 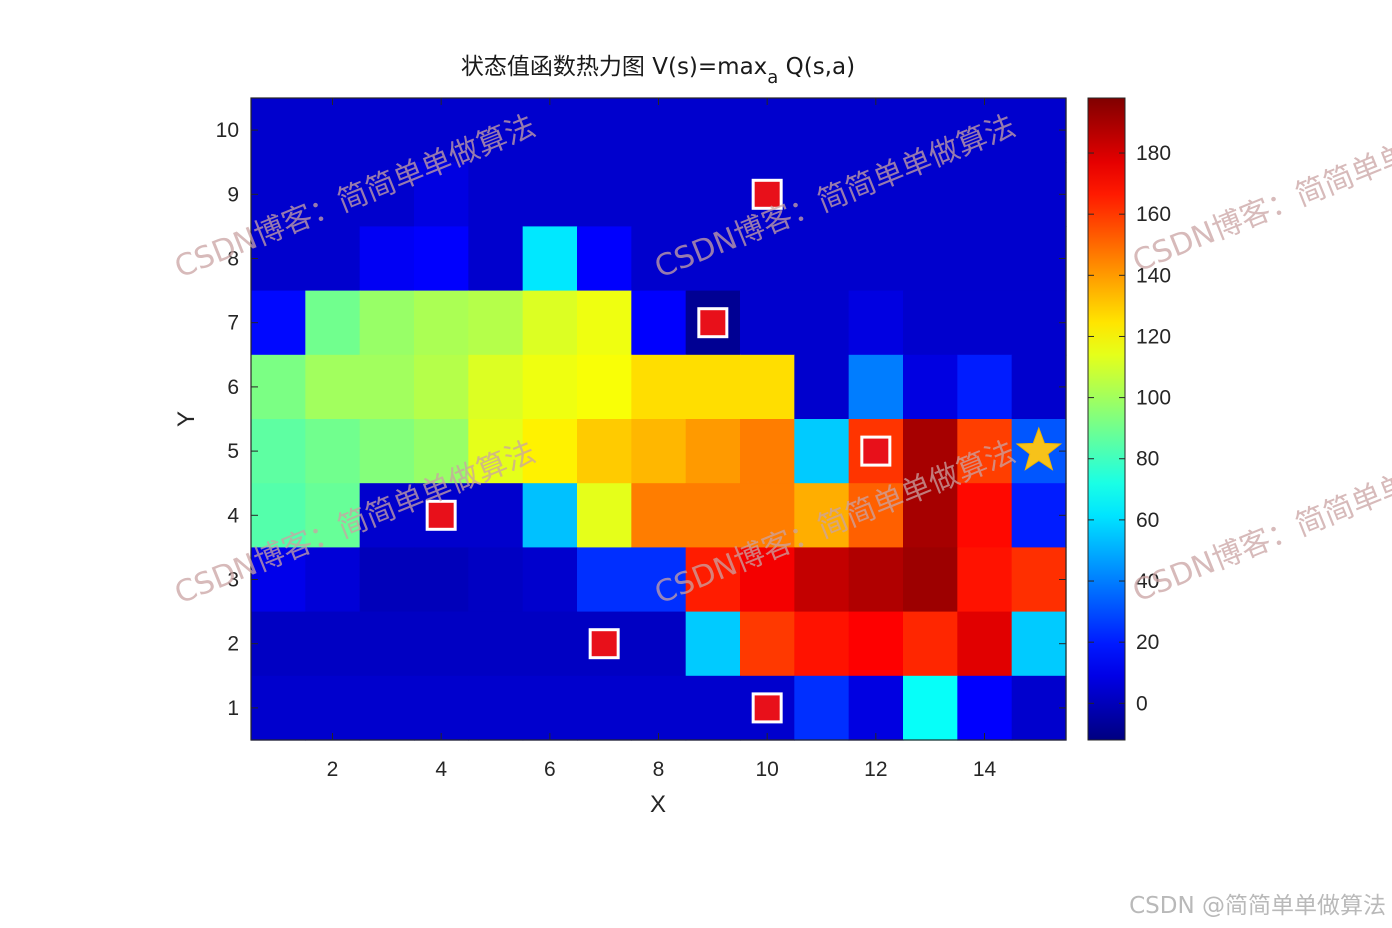 I want to click on y-tick-label: 1, so click(x=233, y=708).